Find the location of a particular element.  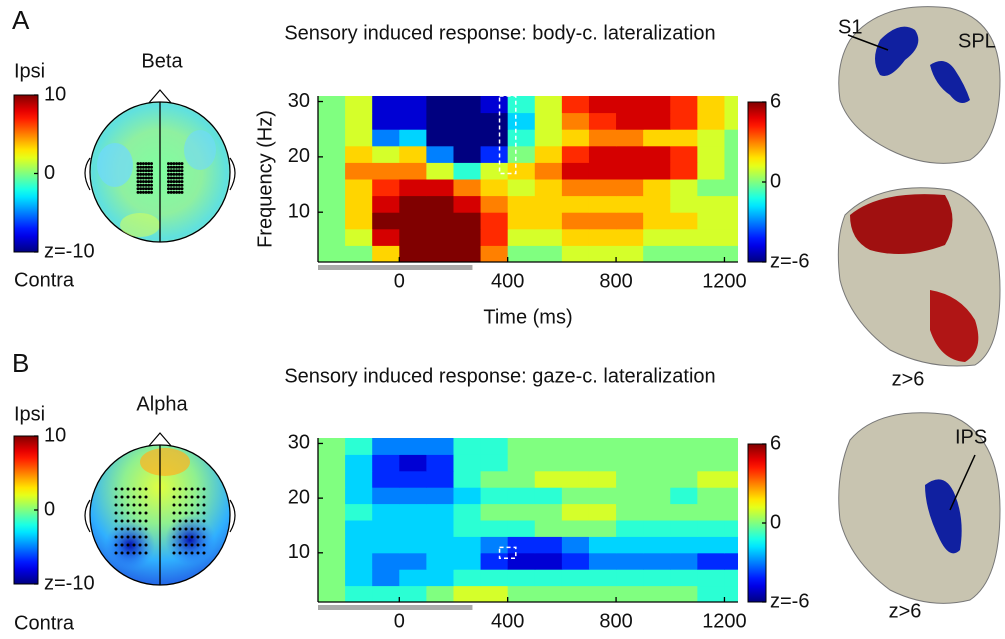

colorbar-bottom-label: Contra is located at coordinates (44, 280).